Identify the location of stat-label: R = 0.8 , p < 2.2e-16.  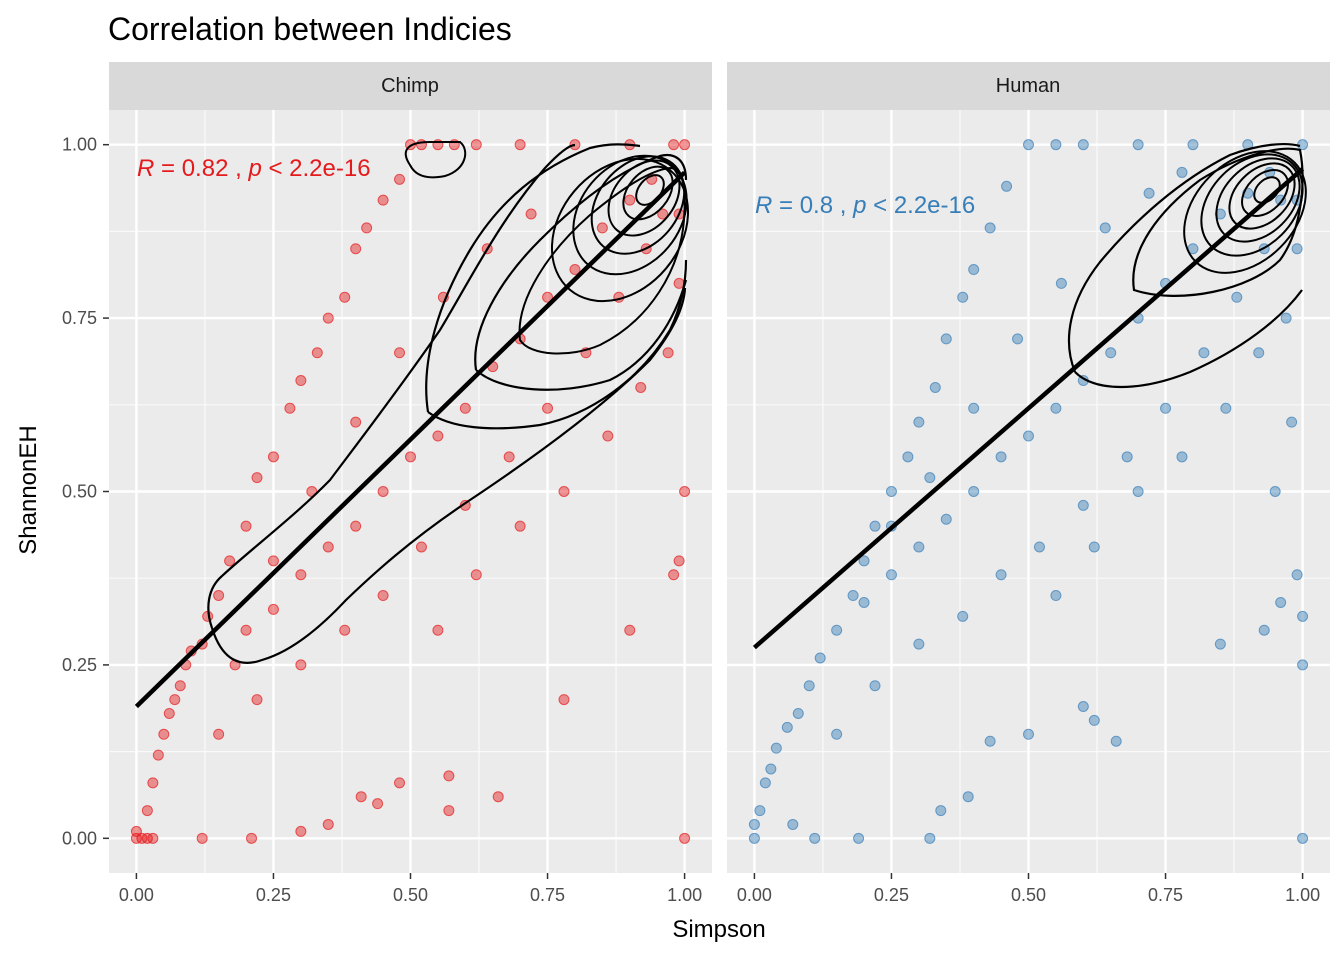
(865, 205).